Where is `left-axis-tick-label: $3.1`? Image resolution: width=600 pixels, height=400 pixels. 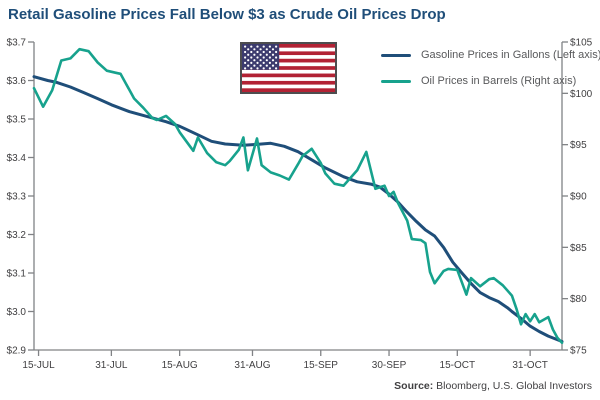
left-axis-tick-label: $3.1 is located at coordinates (17, 274).